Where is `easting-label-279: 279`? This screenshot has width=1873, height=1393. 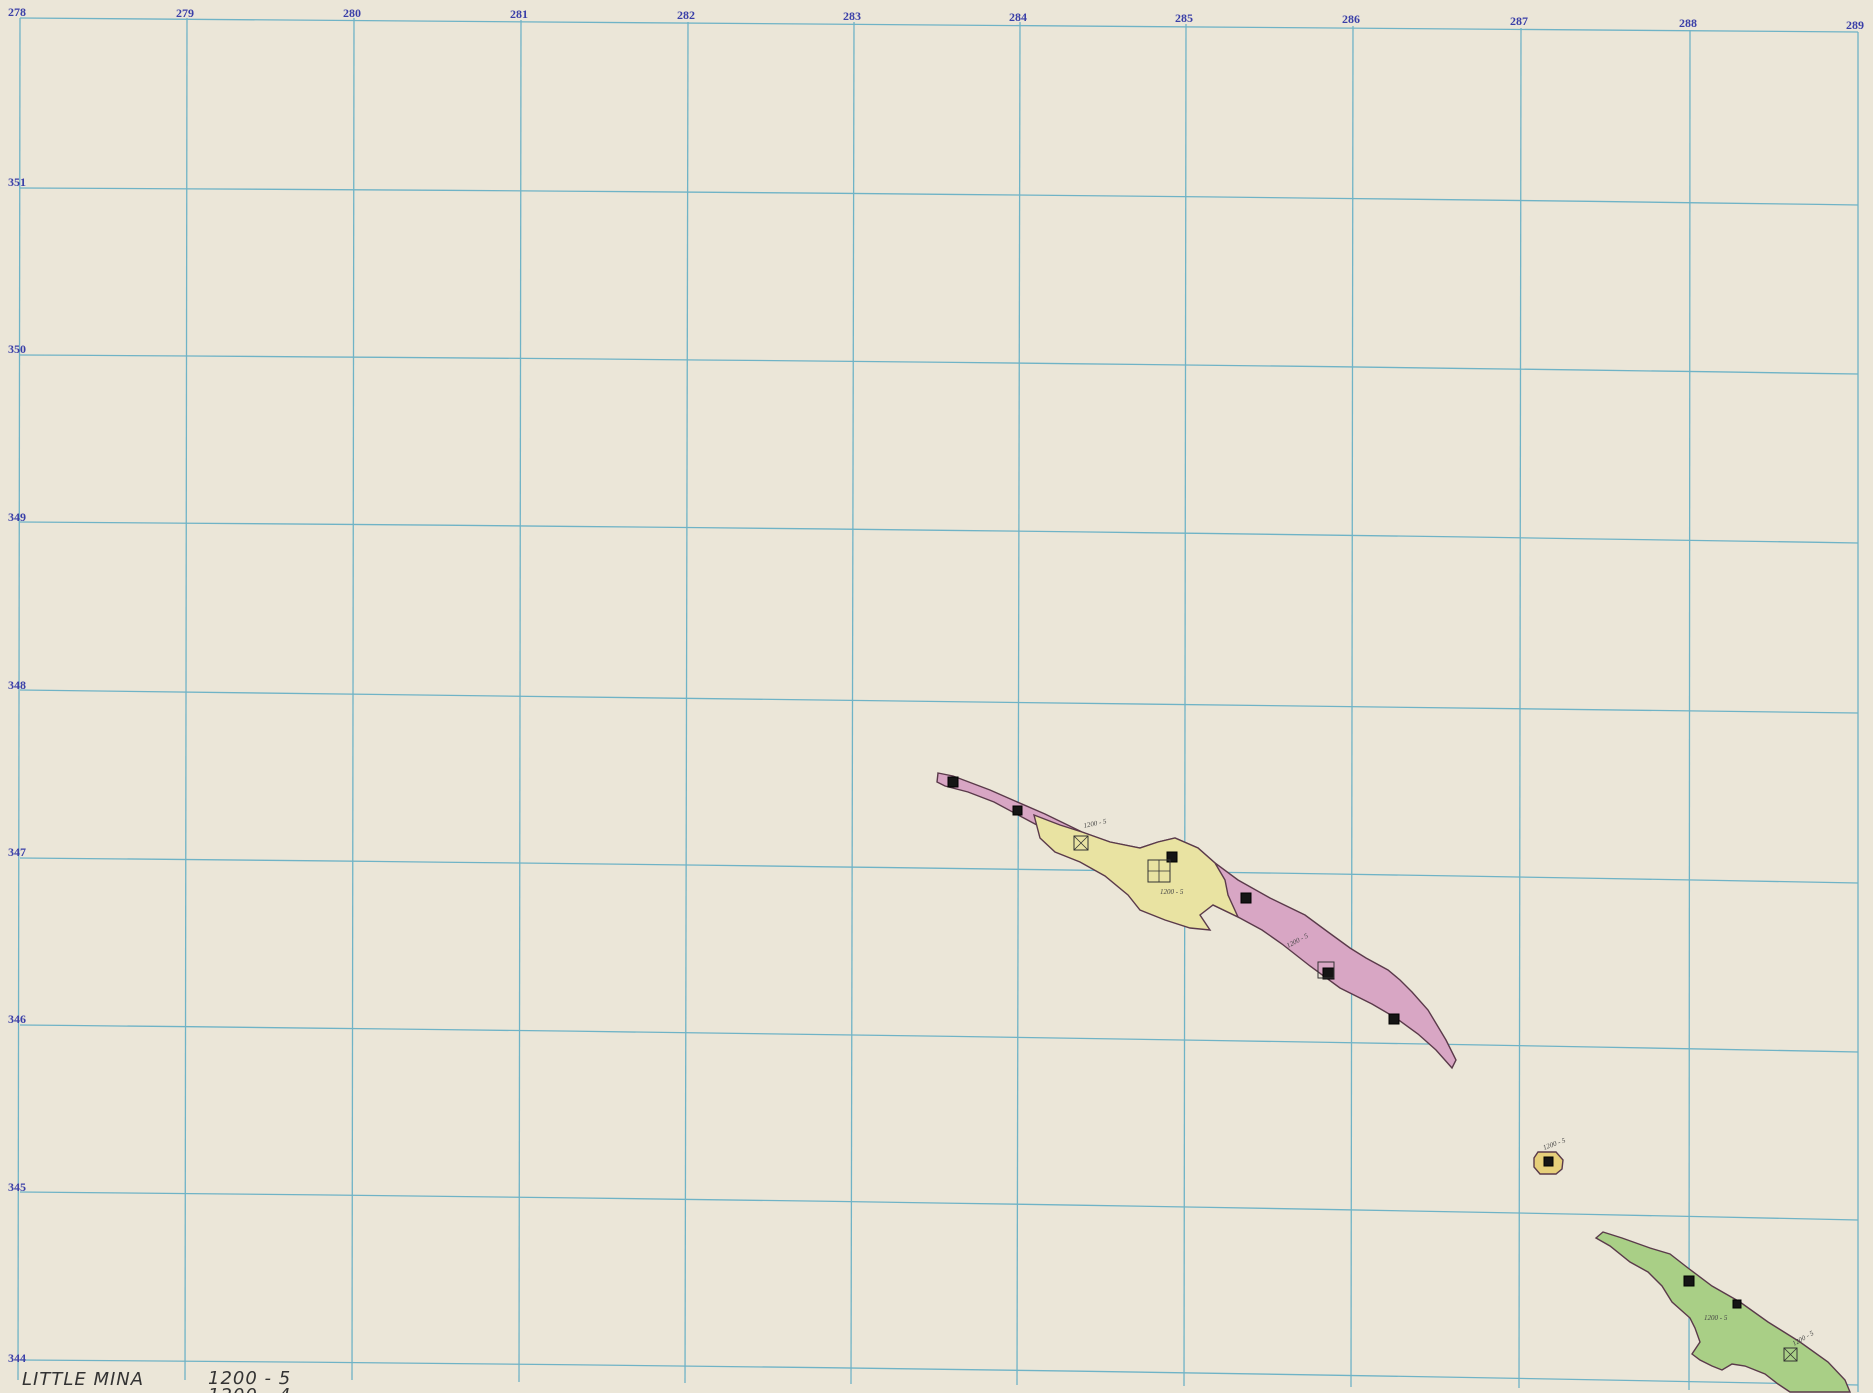 easting-label-279: 279 is located at coordinates (185, 13).